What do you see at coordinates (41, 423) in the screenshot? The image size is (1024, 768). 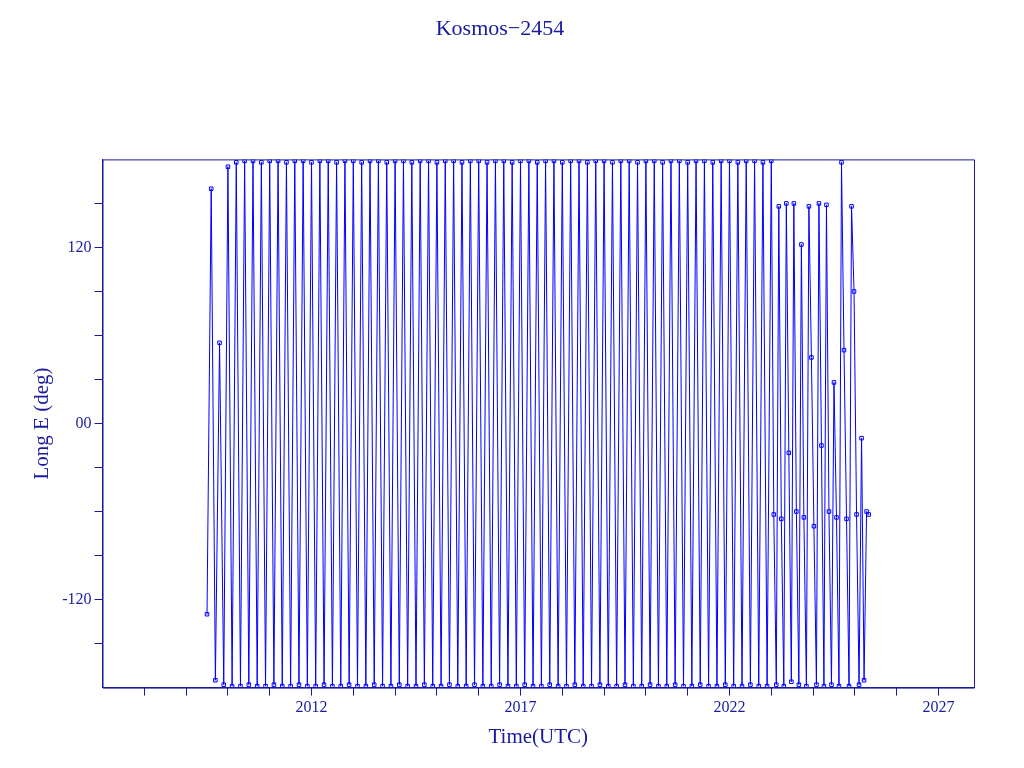 I see `y-axis-title: Long E (deg)` at bounding box center [41, 423].